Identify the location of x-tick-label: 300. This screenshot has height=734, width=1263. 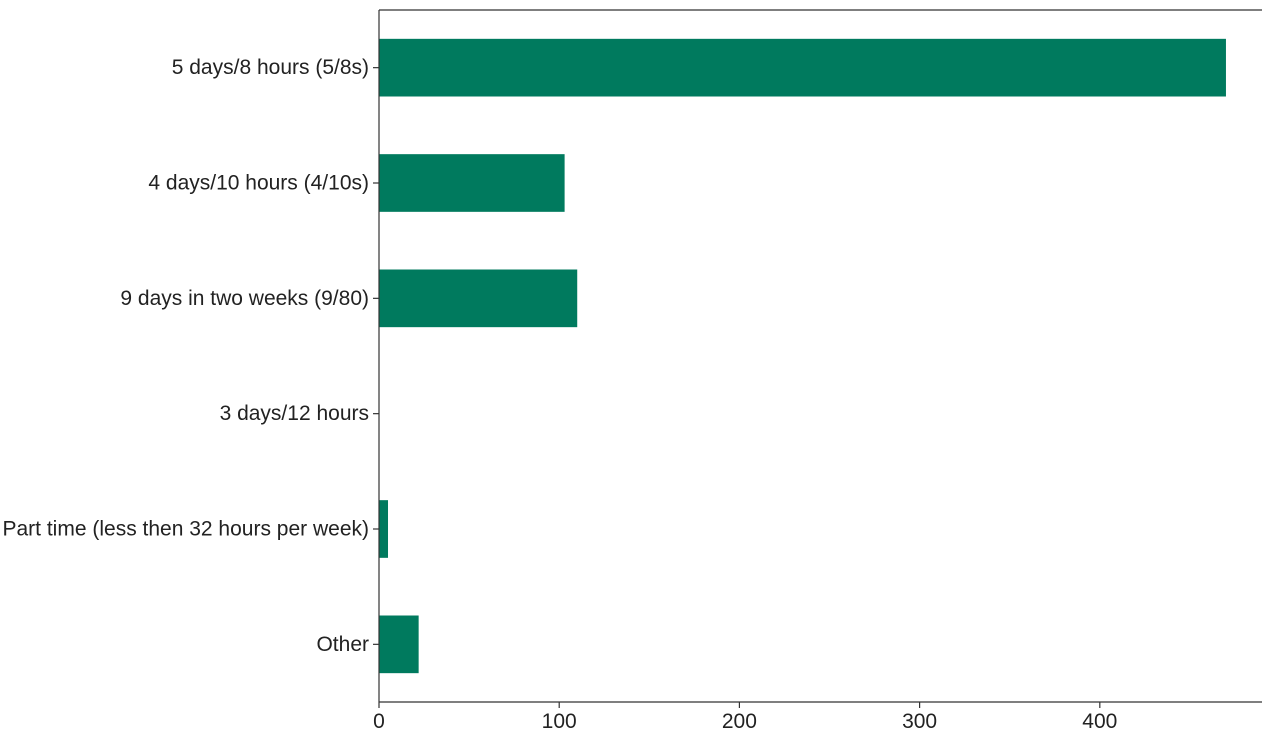
(919, 721).